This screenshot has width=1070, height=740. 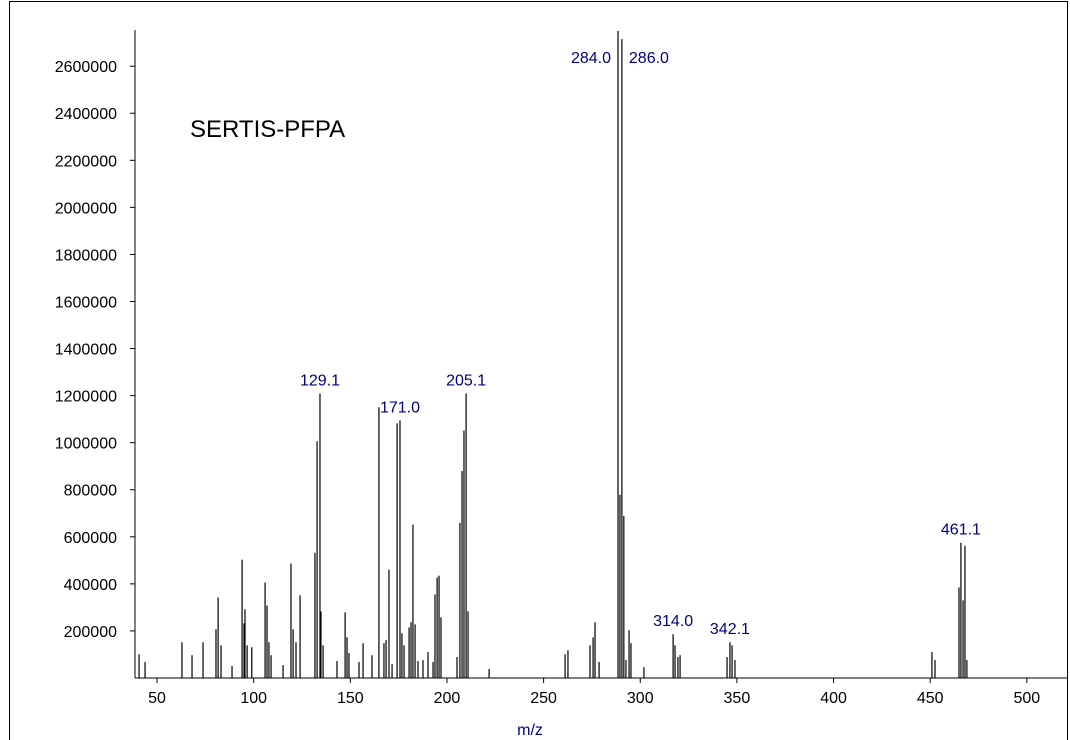 What do you see at coordinates (86, 397) in the screenshot?
I see `y-tick-label: 1200000` at bounding box center [86, 397].